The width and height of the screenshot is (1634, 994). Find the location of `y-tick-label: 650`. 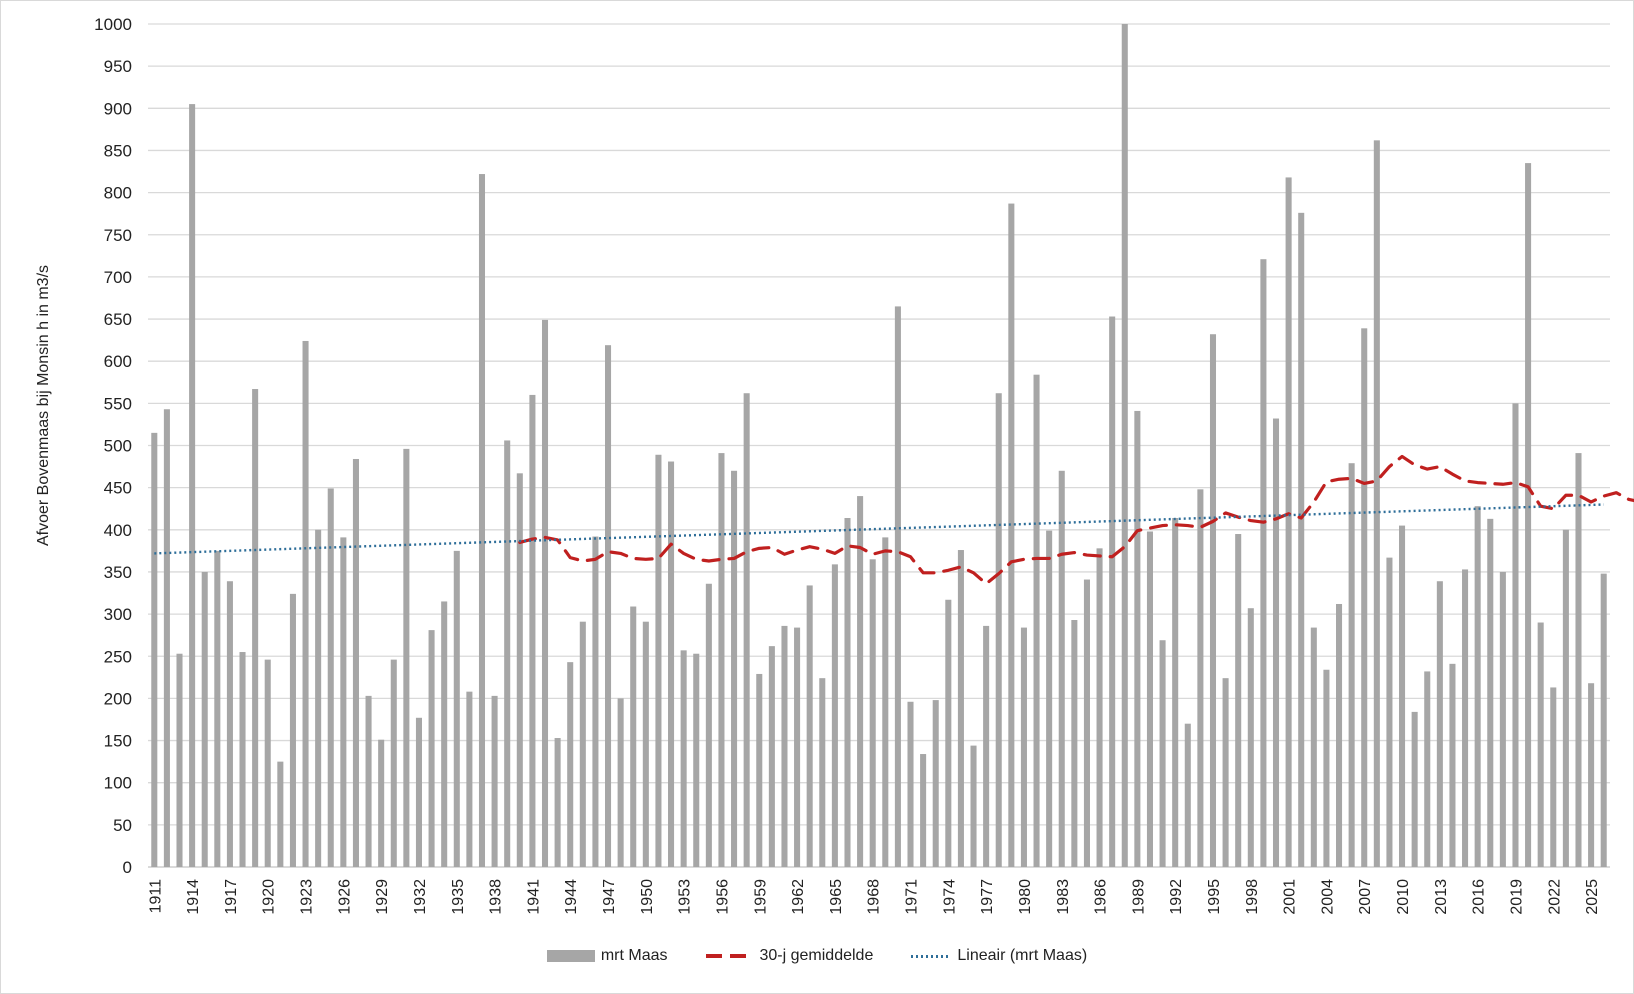

y-tick-label: 650 is located at coordinates (118, 319).